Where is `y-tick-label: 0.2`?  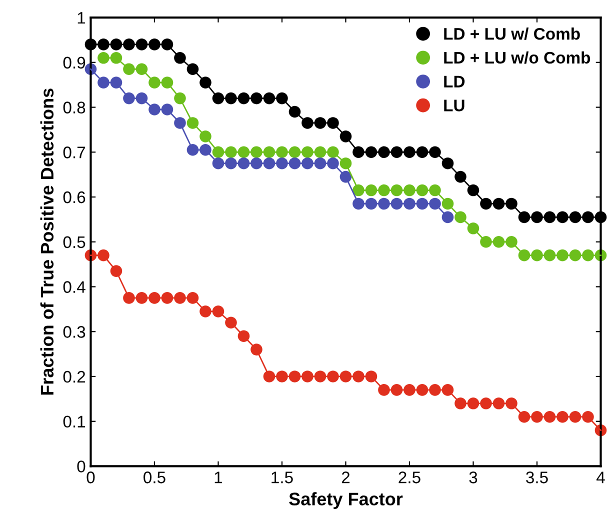
y-tick-label: 0.2 is located at coordinates (74, 376).